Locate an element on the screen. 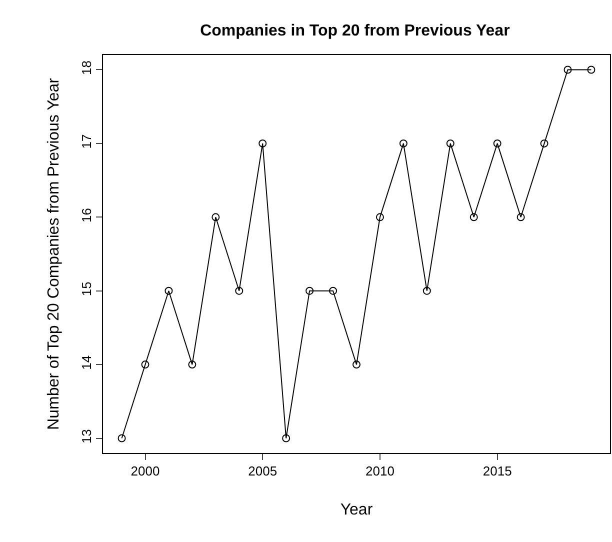 This screenshot has height=542, width=612. y-tick-label: 16 is located at coordinates (86, 215).